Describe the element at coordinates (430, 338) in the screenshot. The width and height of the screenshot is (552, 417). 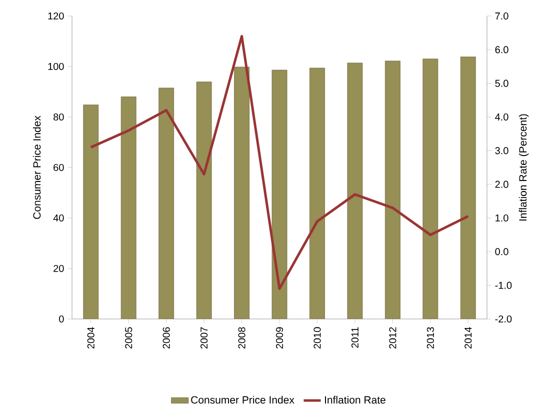
I see `x-tick-label: 2013` at that location.